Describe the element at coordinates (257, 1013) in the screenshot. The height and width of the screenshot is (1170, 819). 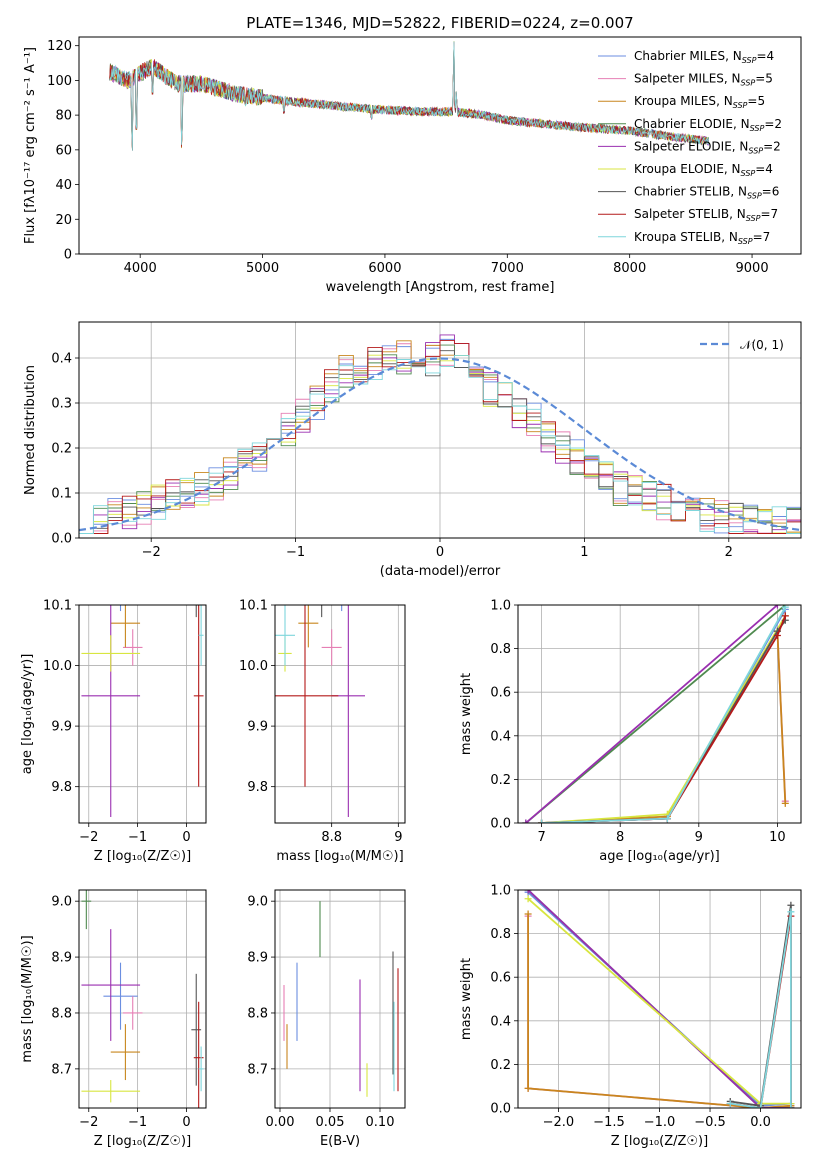
I see `y-tick-label: 8.8` at that location.